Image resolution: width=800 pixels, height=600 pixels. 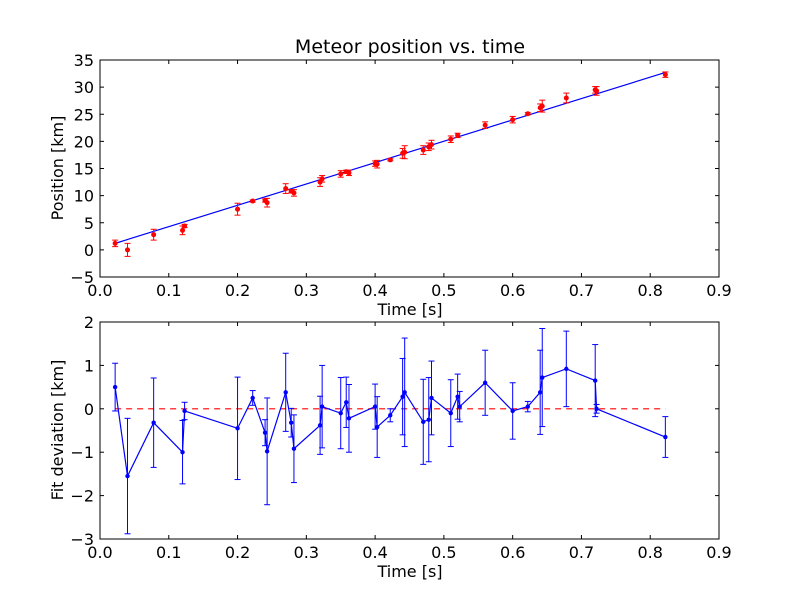 I want to click on deviation-x-tick-label: 0.5, so click(x=443, y=552).